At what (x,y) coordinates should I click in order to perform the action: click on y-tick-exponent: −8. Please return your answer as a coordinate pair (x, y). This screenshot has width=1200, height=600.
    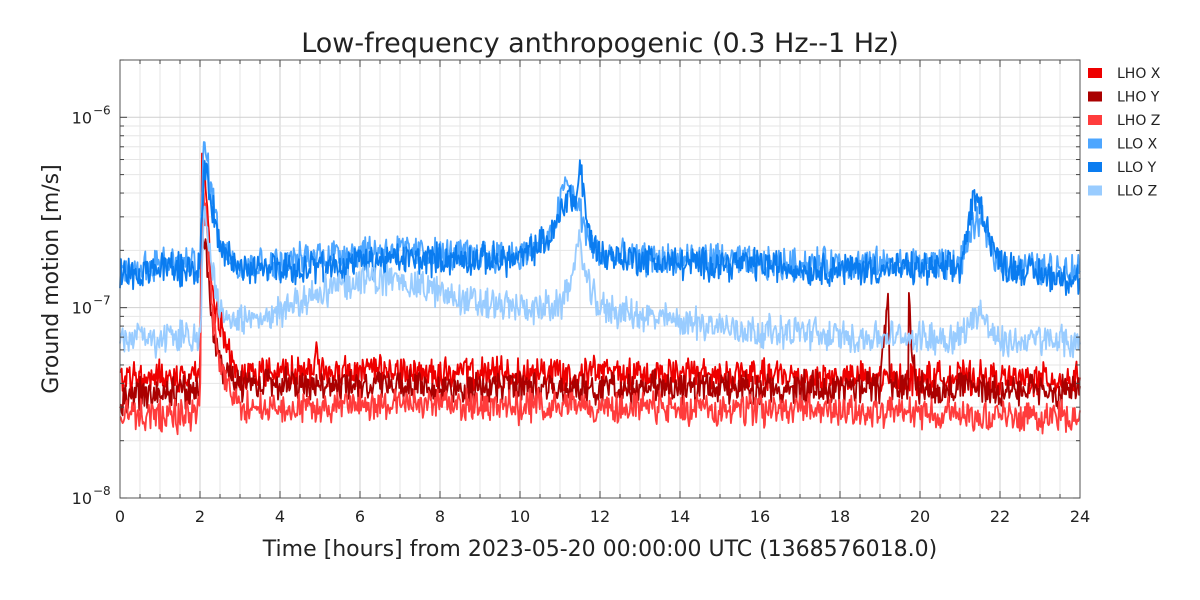
    Looking at the image, I should click on (102, 491).